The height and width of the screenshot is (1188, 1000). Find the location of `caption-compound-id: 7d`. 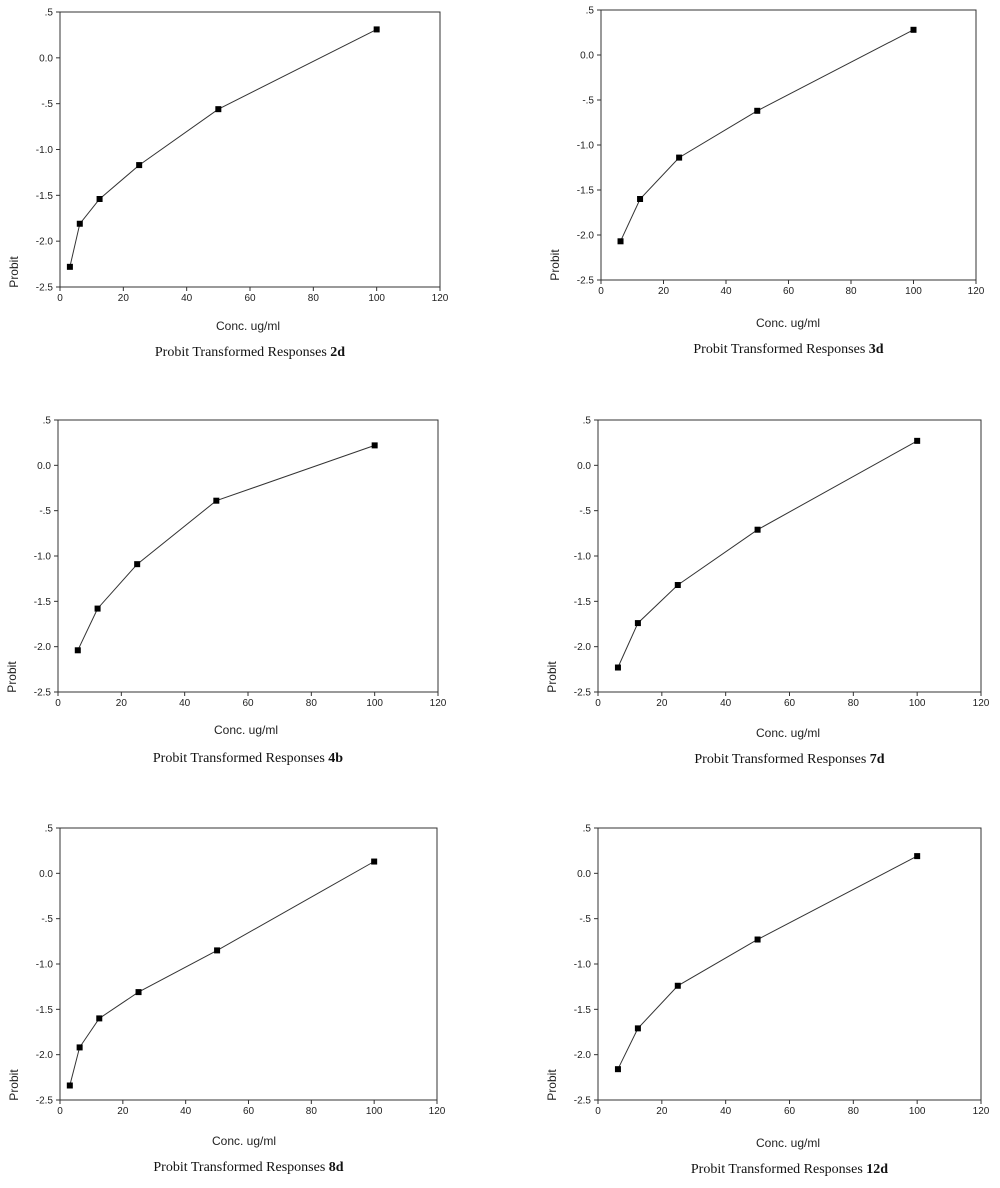

caption-compound-id: 7d is located at coordinates (877, 759).